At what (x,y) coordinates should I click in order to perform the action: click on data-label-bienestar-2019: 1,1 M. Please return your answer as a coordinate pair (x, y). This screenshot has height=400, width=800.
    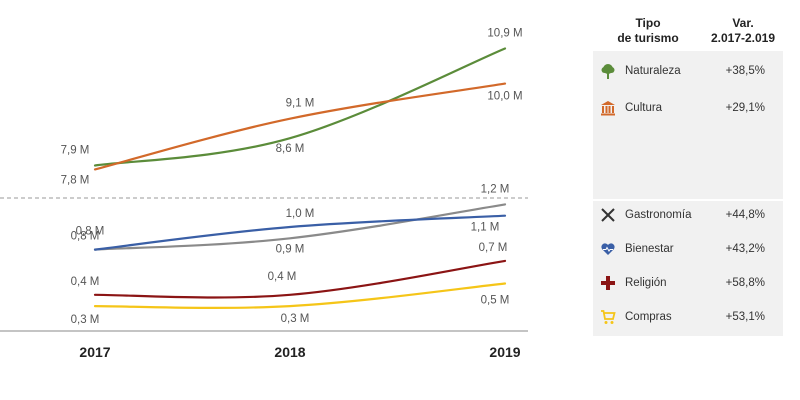
    Looking at the image, I should click on (485, 228).